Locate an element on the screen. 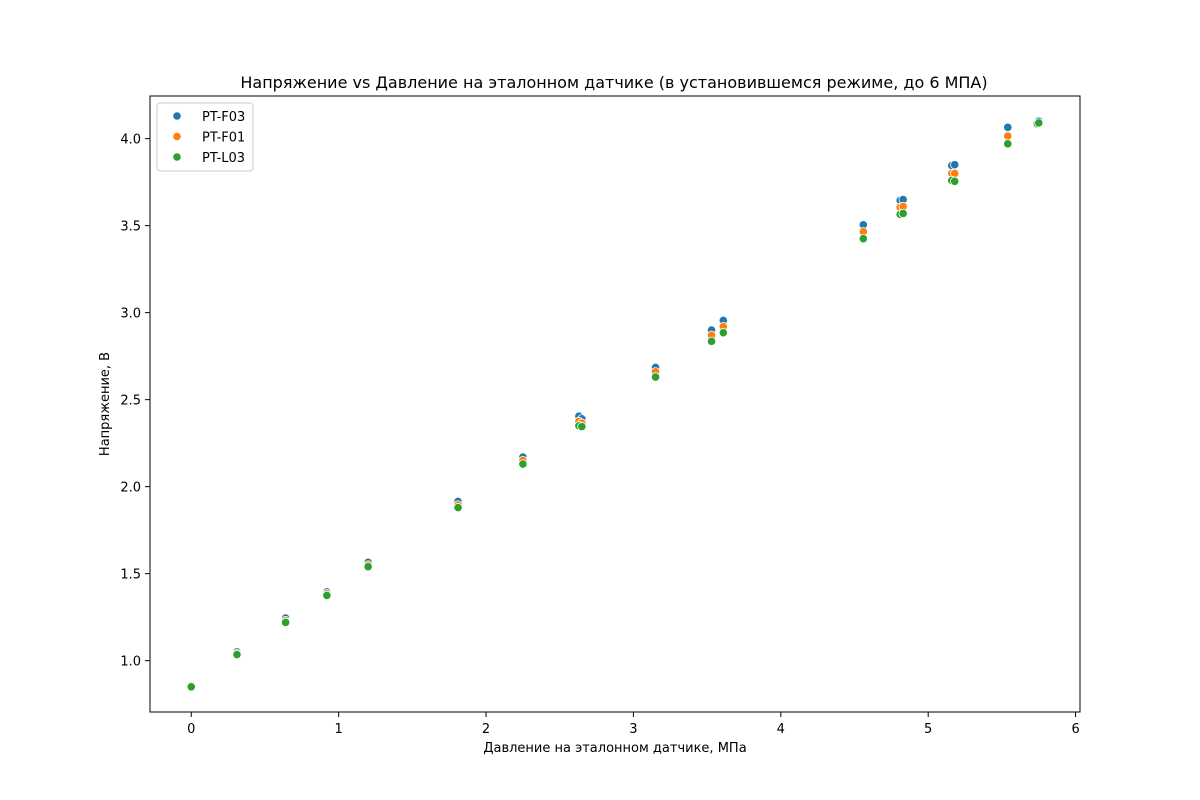 This screenshot has width=1200, height=800. legend-items: PT-F03 PT-F01 PT-L03 is located at coordinates (208, 138).